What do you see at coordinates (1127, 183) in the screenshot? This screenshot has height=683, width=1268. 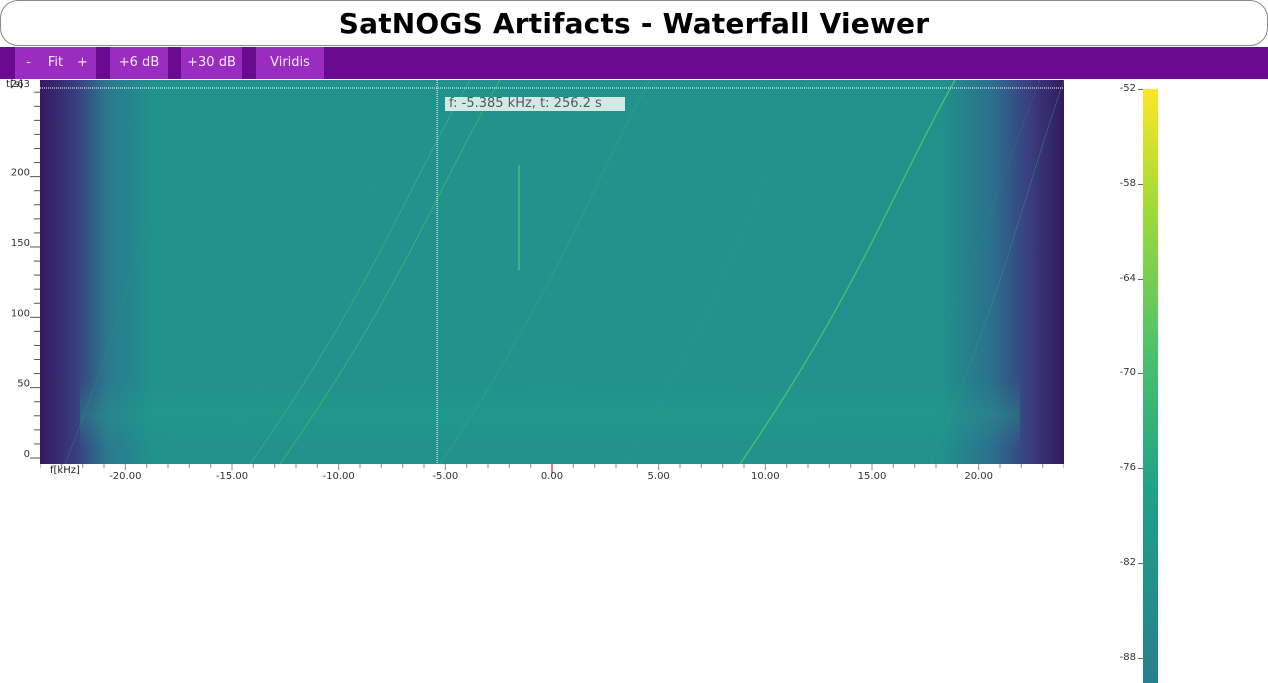 I see `colorbar-label: -58` at bounding box center [1127, 183].